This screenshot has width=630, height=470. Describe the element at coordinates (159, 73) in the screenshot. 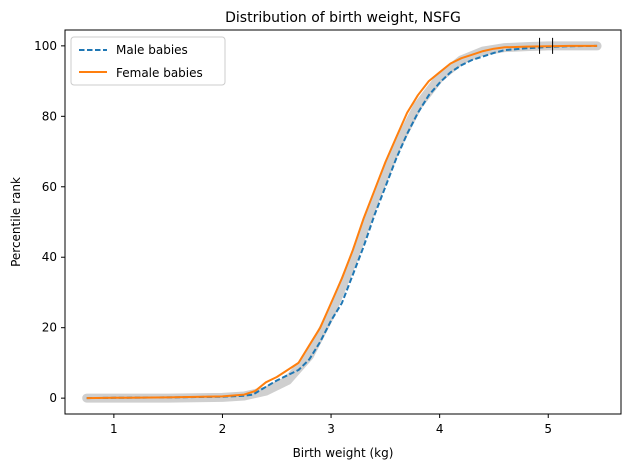

I see `legend-label-female: Female babies` at that location.